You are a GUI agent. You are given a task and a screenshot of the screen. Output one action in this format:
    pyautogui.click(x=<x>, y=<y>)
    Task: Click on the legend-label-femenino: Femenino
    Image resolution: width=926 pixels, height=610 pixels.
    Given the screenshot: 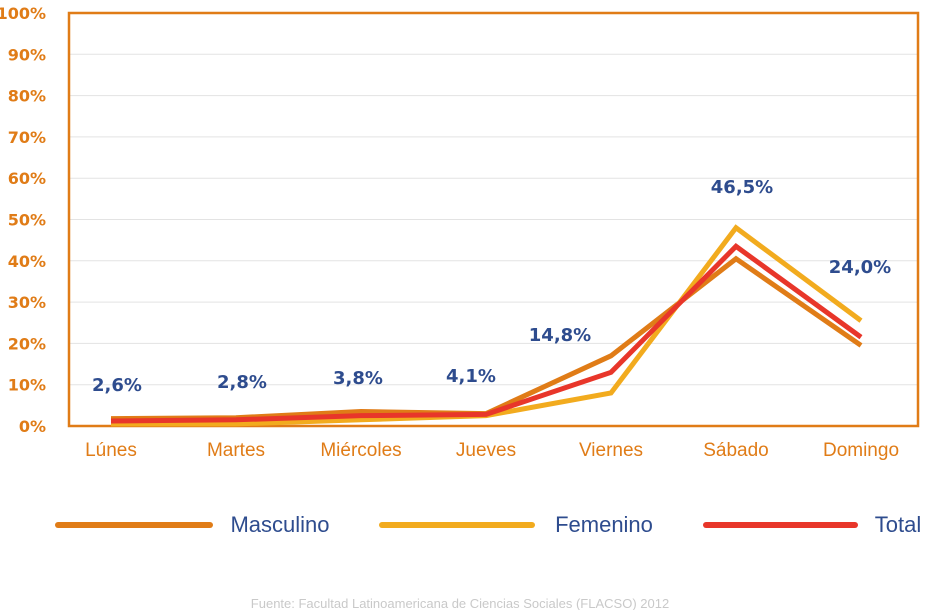 What is the action you would take?
    pyautogui.click(x=604, y=524)
    